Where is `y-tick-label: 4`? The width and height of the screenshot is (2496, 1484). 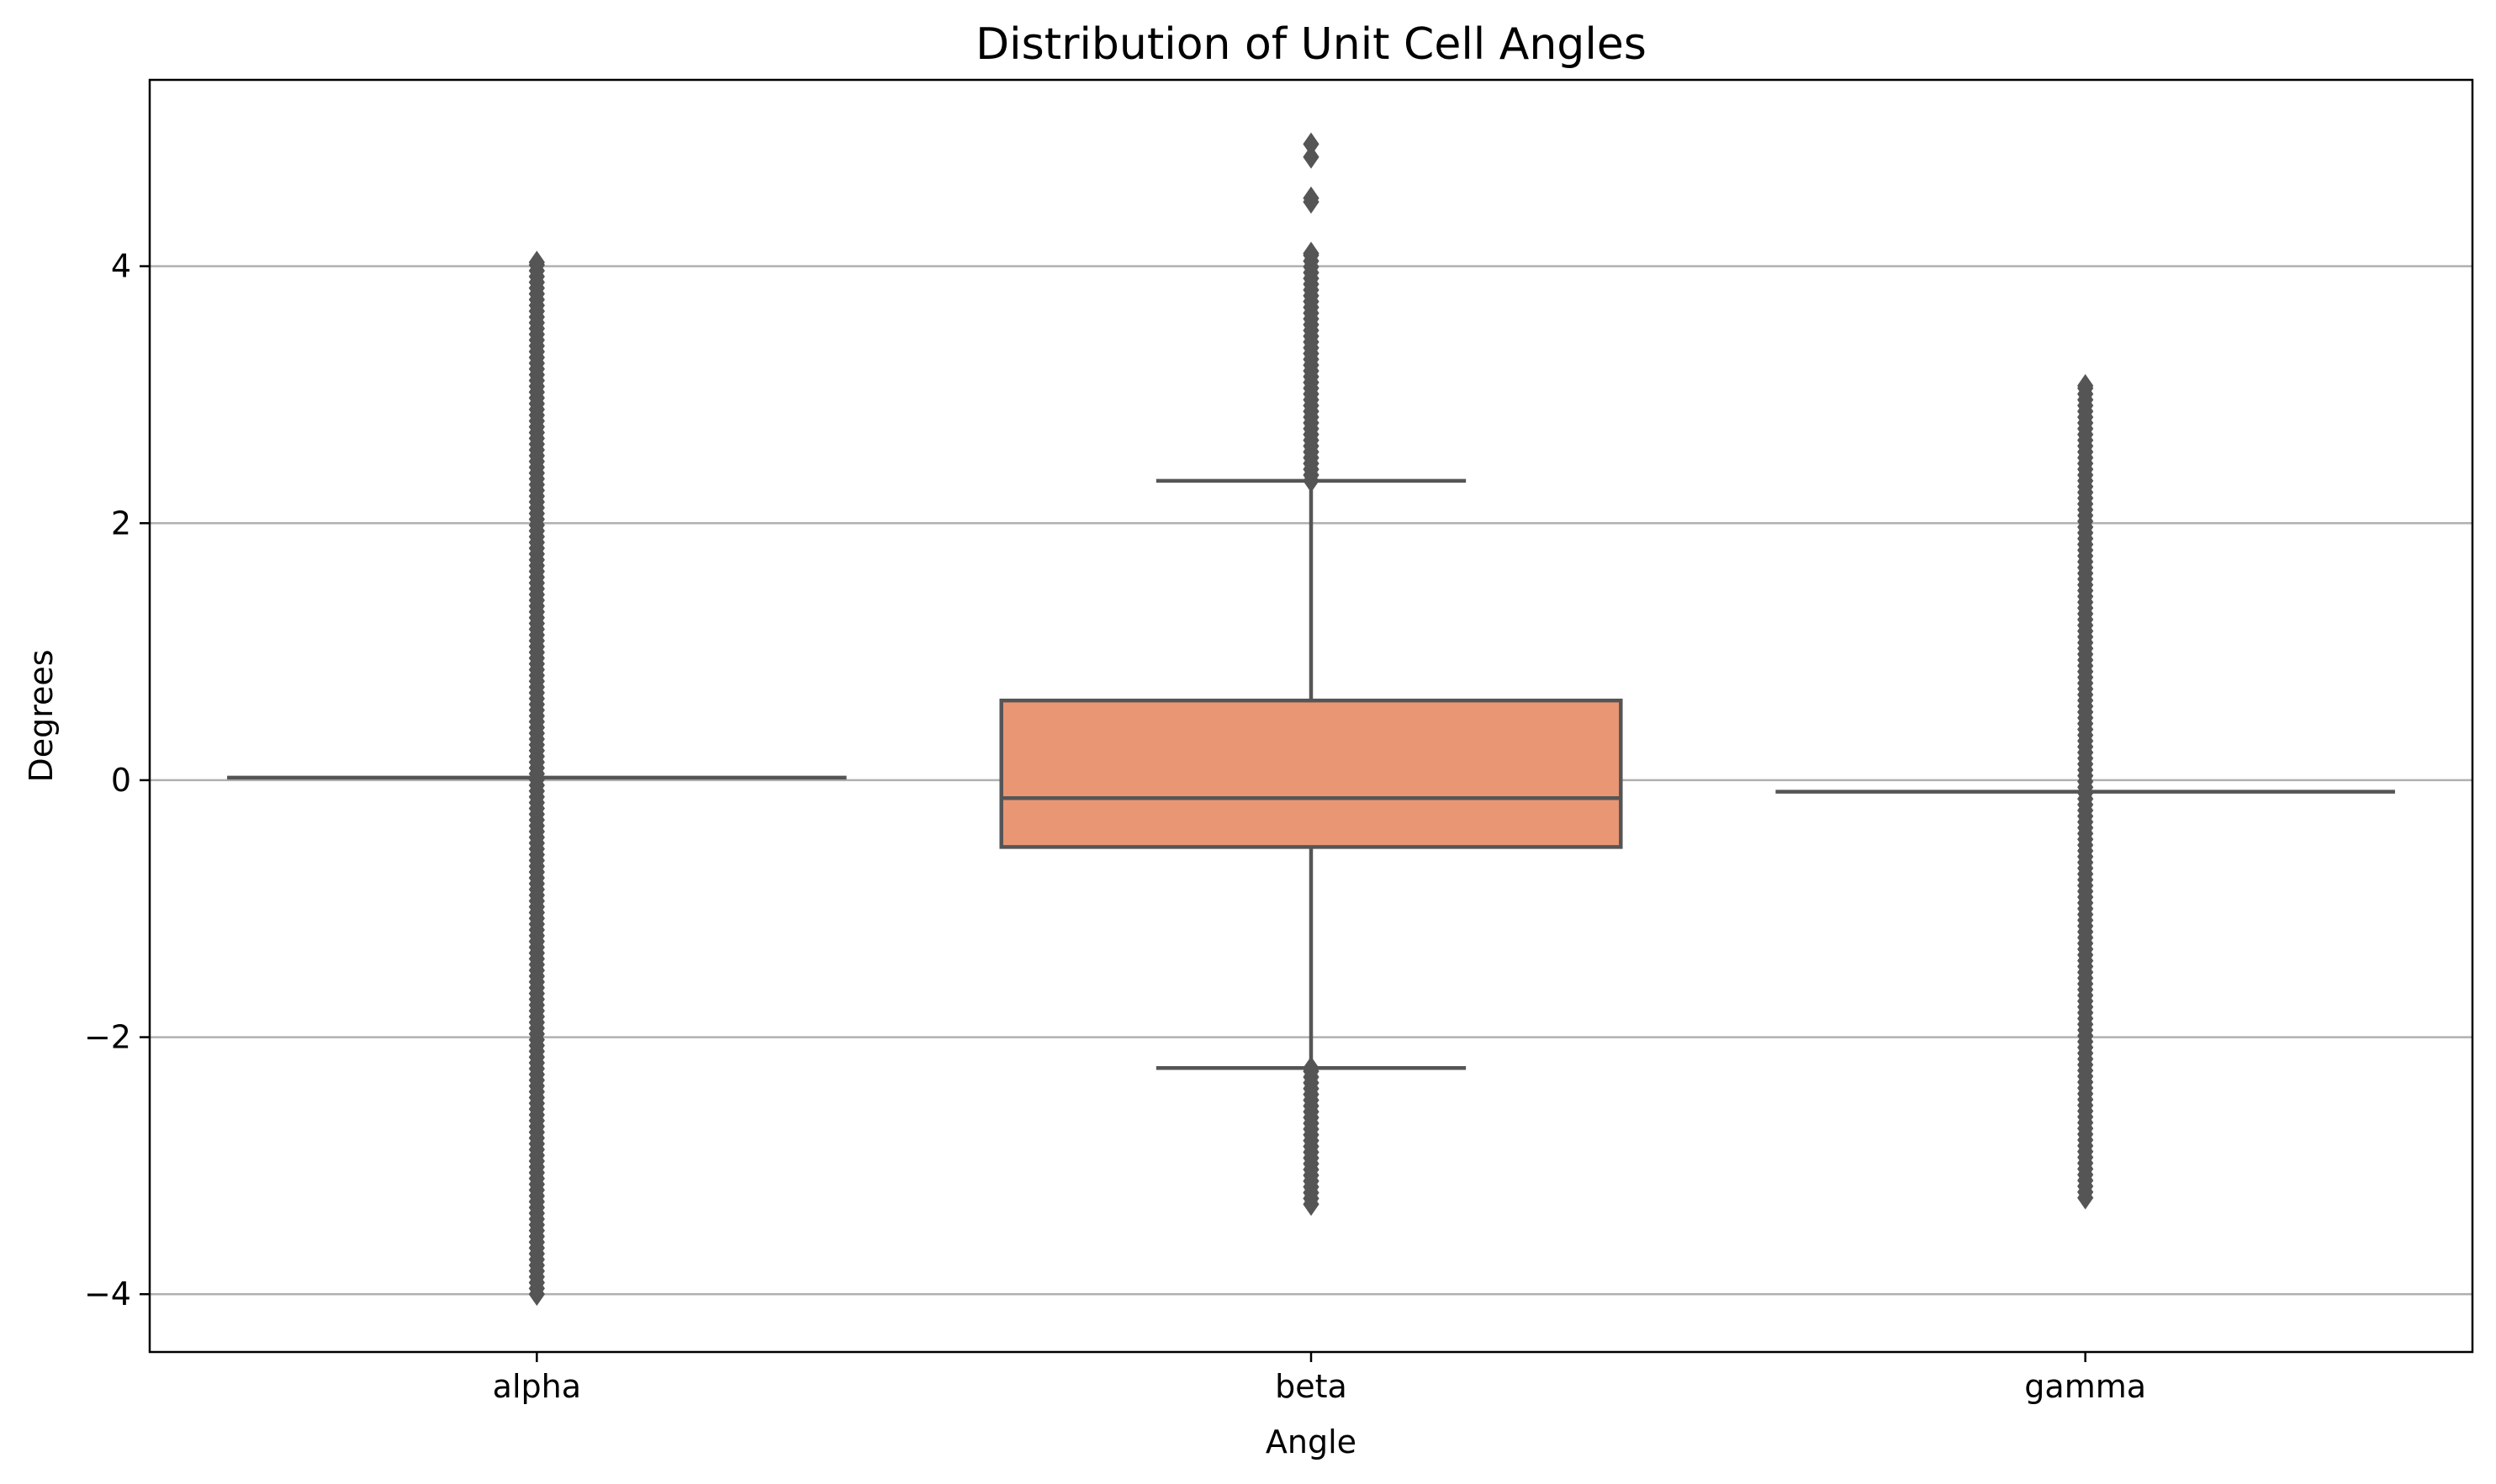 y-tick-label: 4 is located at coordinates (121, 266).